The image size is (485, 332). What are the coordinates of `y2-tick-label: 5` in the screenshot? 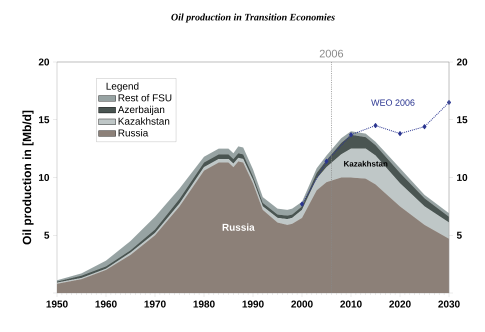 It's located at (459, 235).